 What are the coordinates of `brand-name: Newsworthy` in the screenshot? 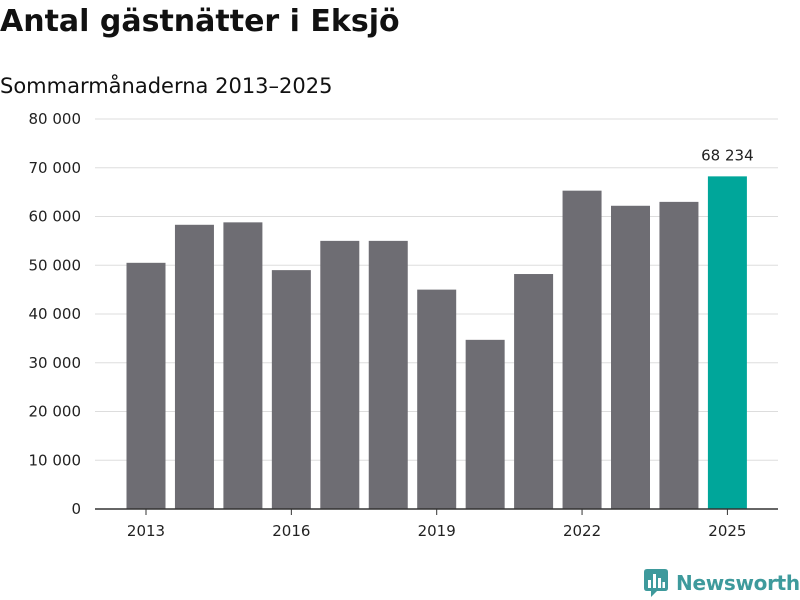 It's located at (738, 583).